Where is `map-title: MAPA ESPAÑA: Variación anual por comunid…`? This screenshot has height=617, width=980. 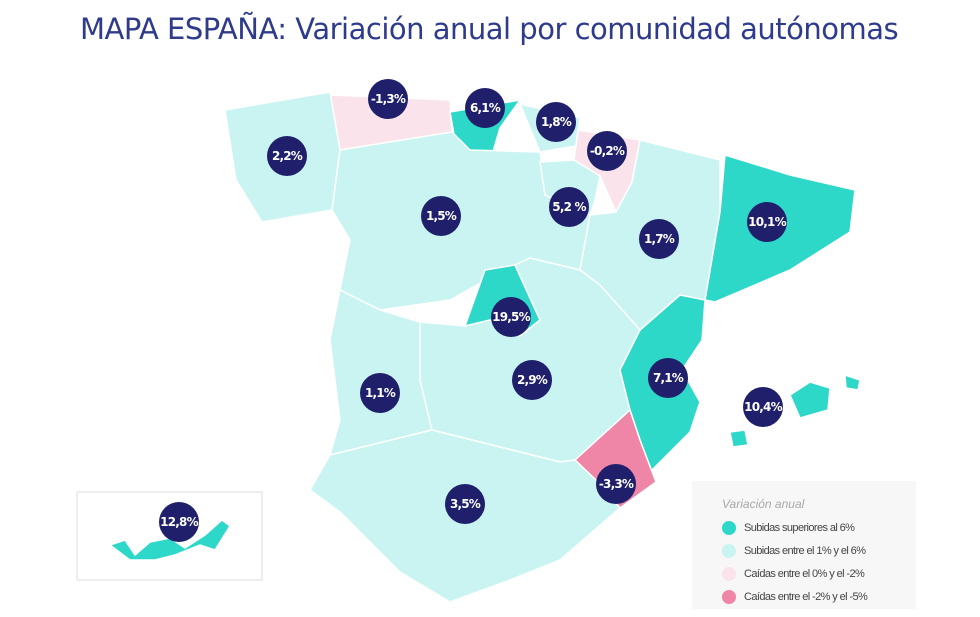
map-title: MAPA ESPAÑA: Variación anual por comunid… is located at coordinates (489, 29).